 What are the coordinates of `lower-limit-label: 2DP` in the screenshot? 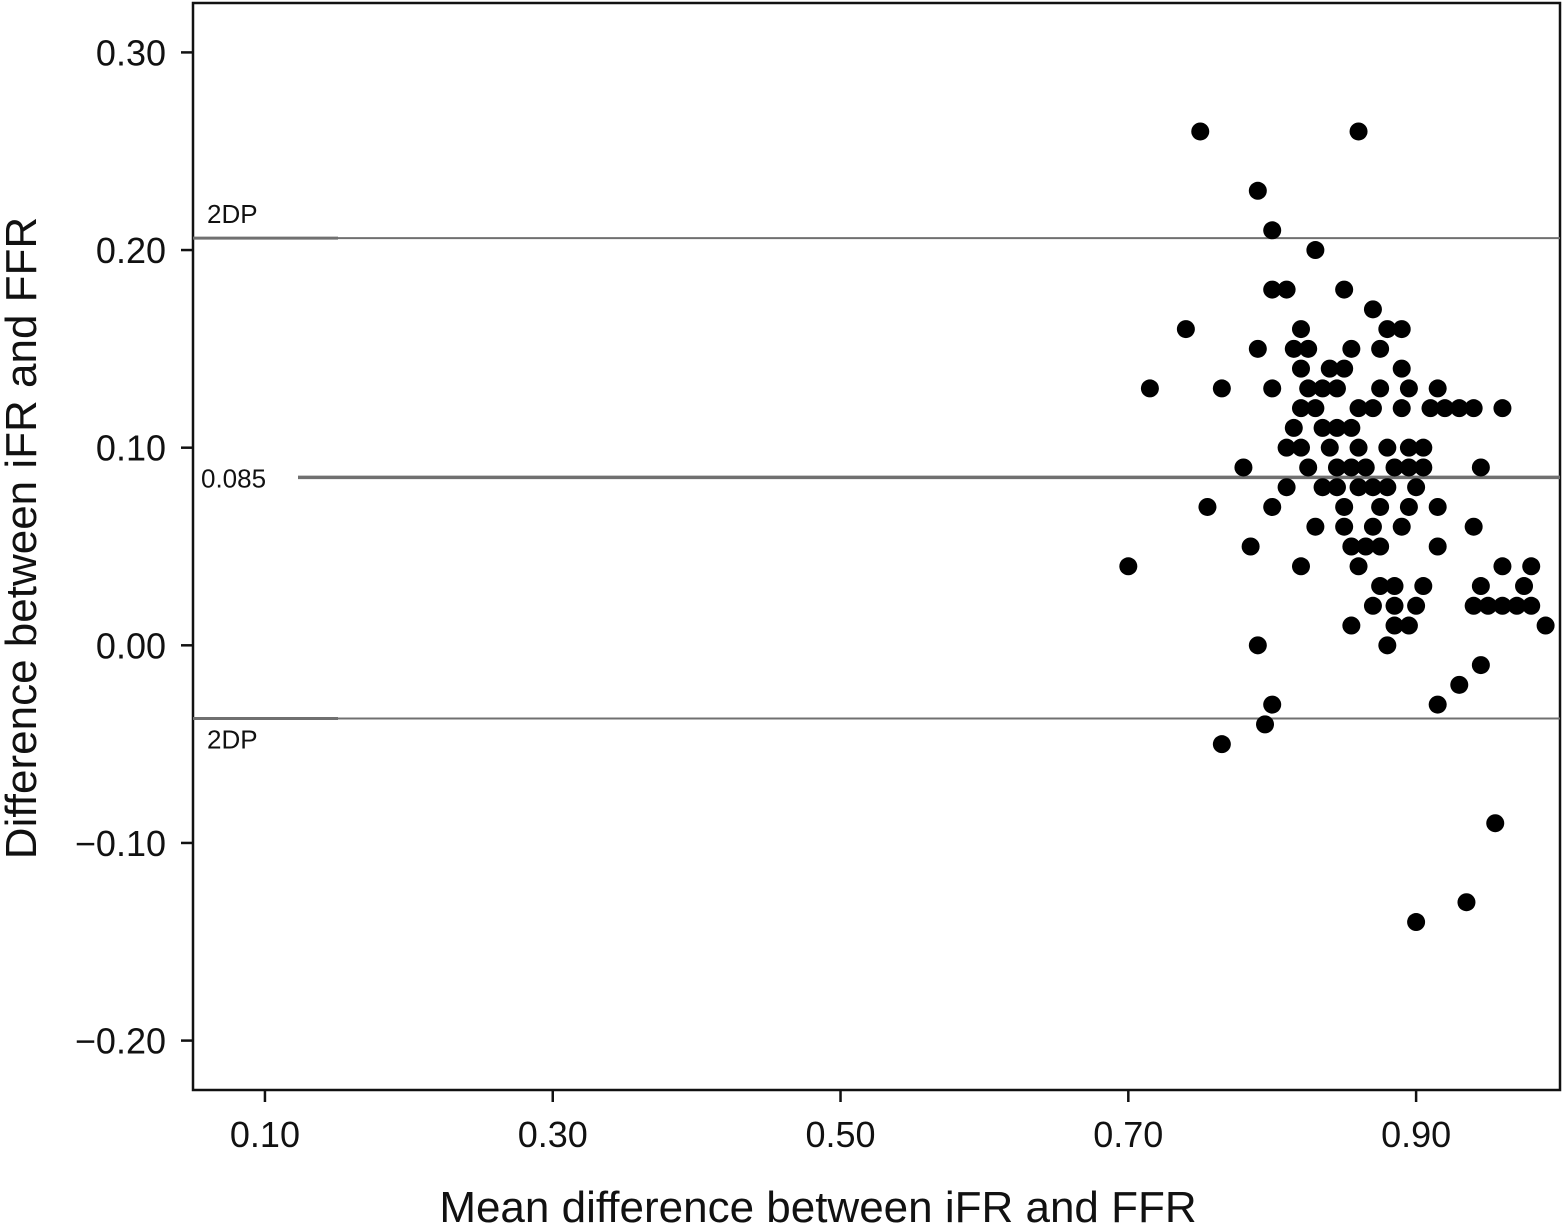 It's located at (232, 739).